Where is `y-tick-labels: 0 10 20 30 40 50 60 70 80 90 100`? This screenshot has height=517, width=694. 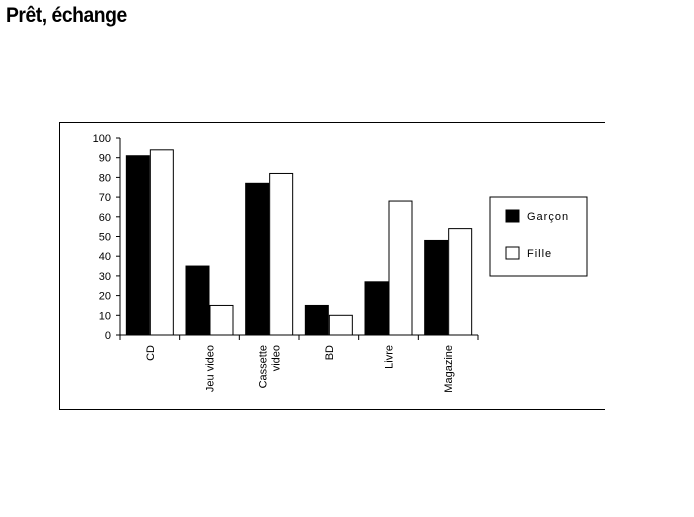
y-tick-labels: 0 10 20 30 40 50 60 70 80 90 100 is located at coordinates (102, 237).